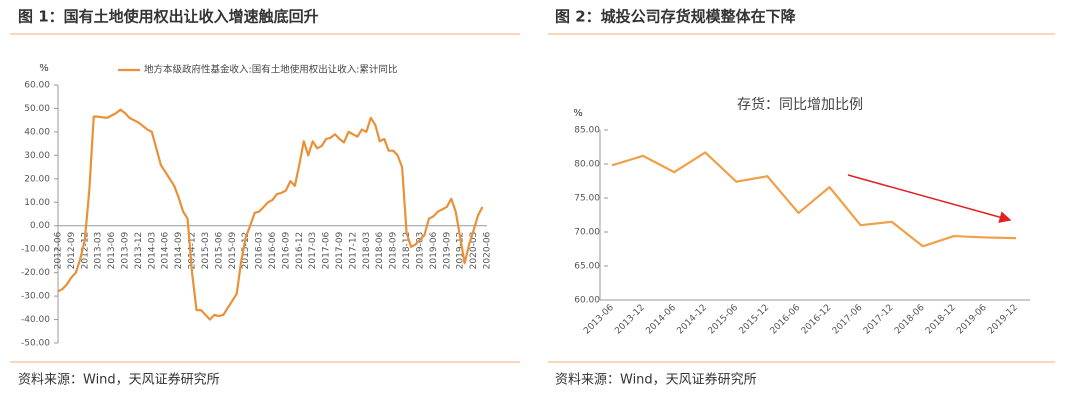  Describe the element at coordinates (37, 132) in the screenshot. I see `y-tick-label: 40.00` at that location.